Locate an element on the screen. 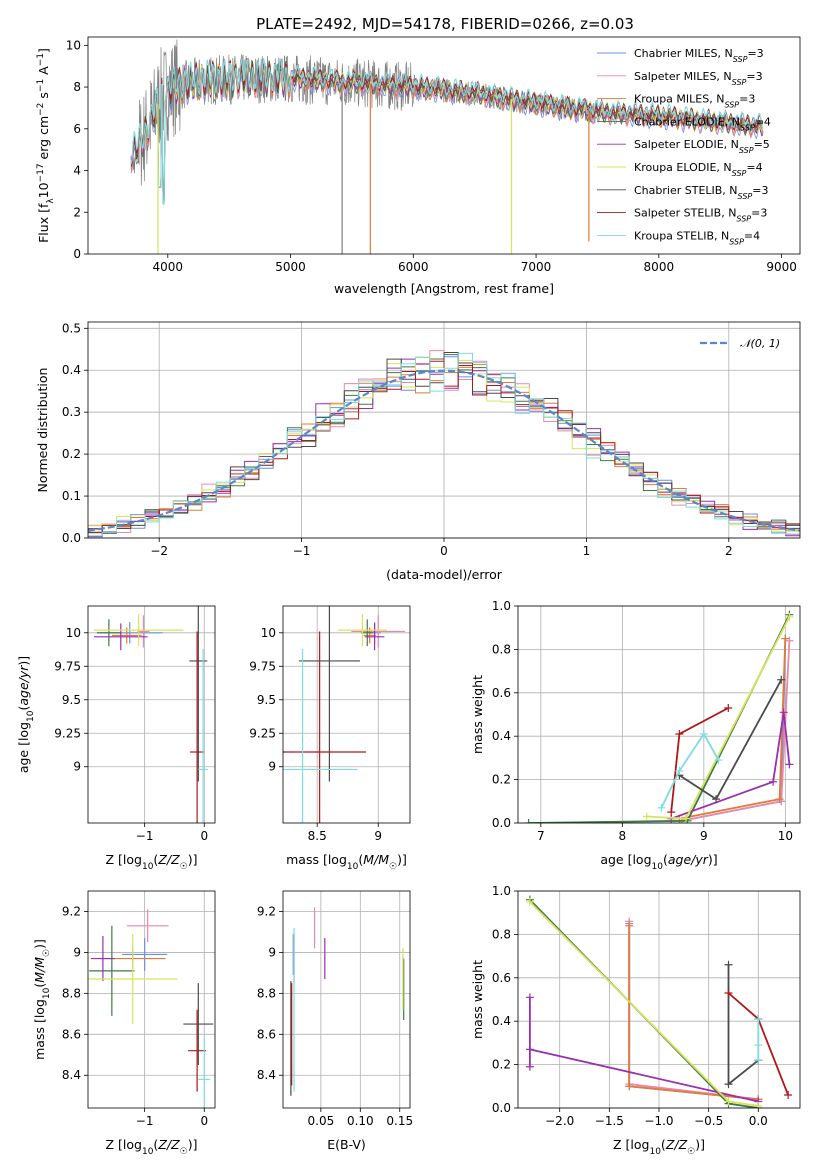  y-tick-label: 9.25 is located at coordinates (67, 733).